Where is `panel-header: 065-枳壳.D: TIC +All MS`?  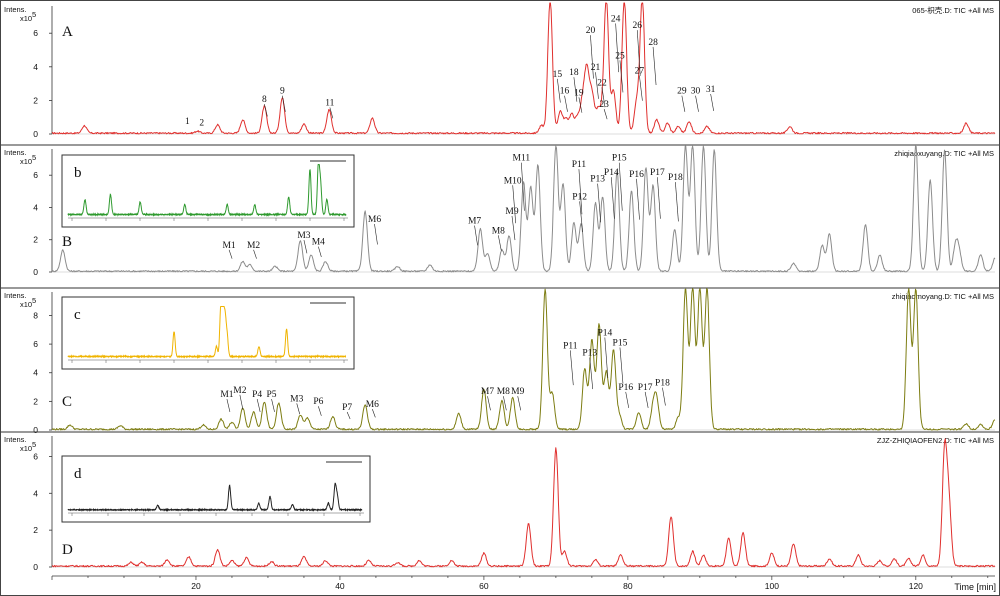 panel-header: 065-枳壳.D: TIC +All MS is located at coordinates (953, 10).